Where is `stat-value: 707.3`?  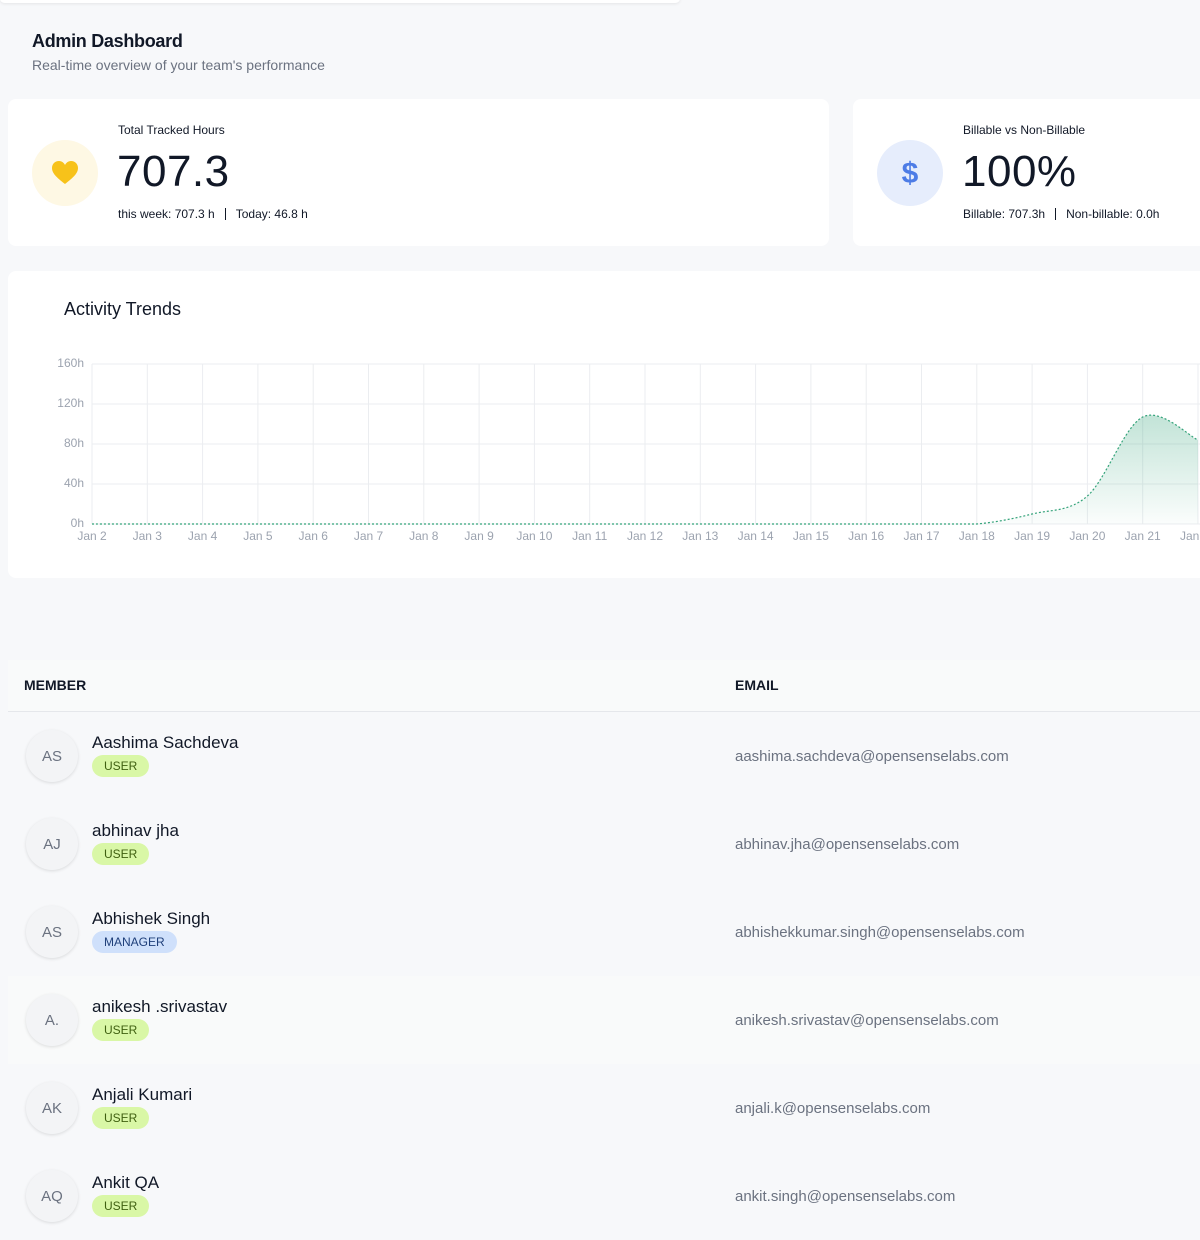
stat-value: 707.3 is located at coordinates (173, 171).